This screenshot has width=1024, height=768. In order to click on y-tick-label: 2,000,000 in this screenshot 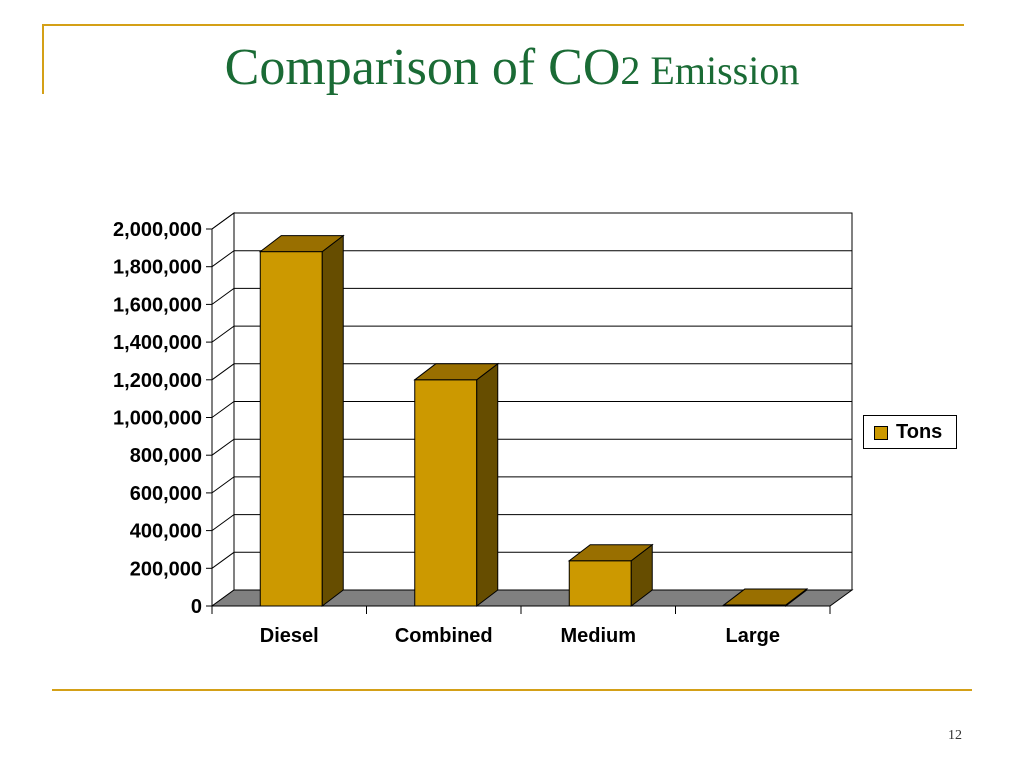, I will do `click(157, 230)`.